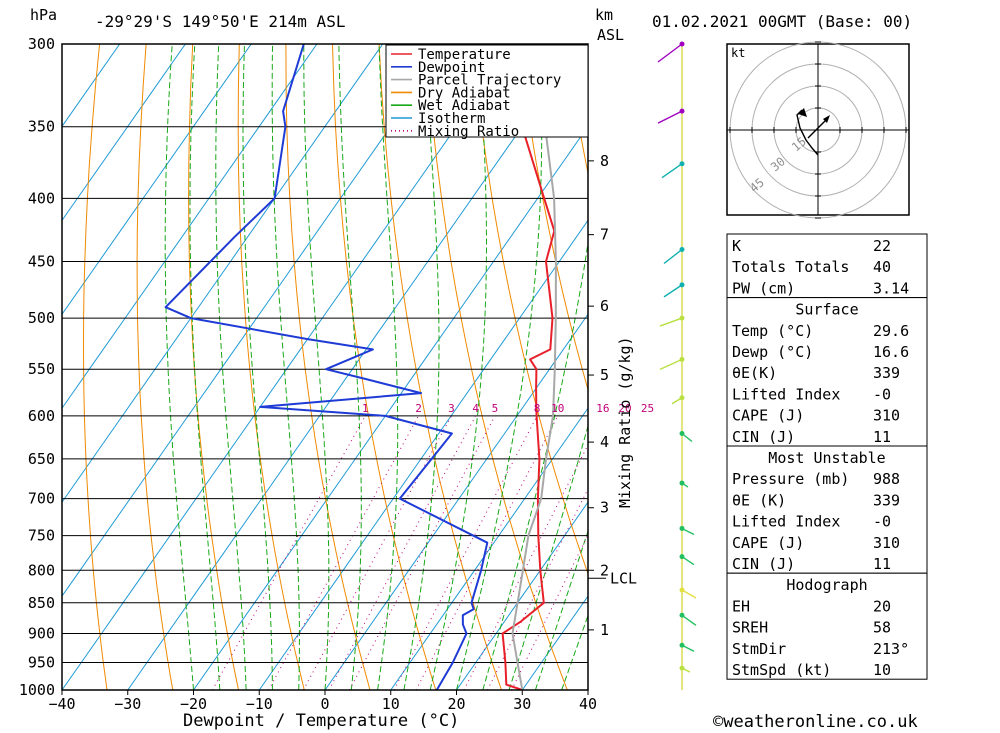  What do you see at coordinates (522, 704) in the screenshot?
I see `x-tick-label: 30` at bounding box center [522, 704].